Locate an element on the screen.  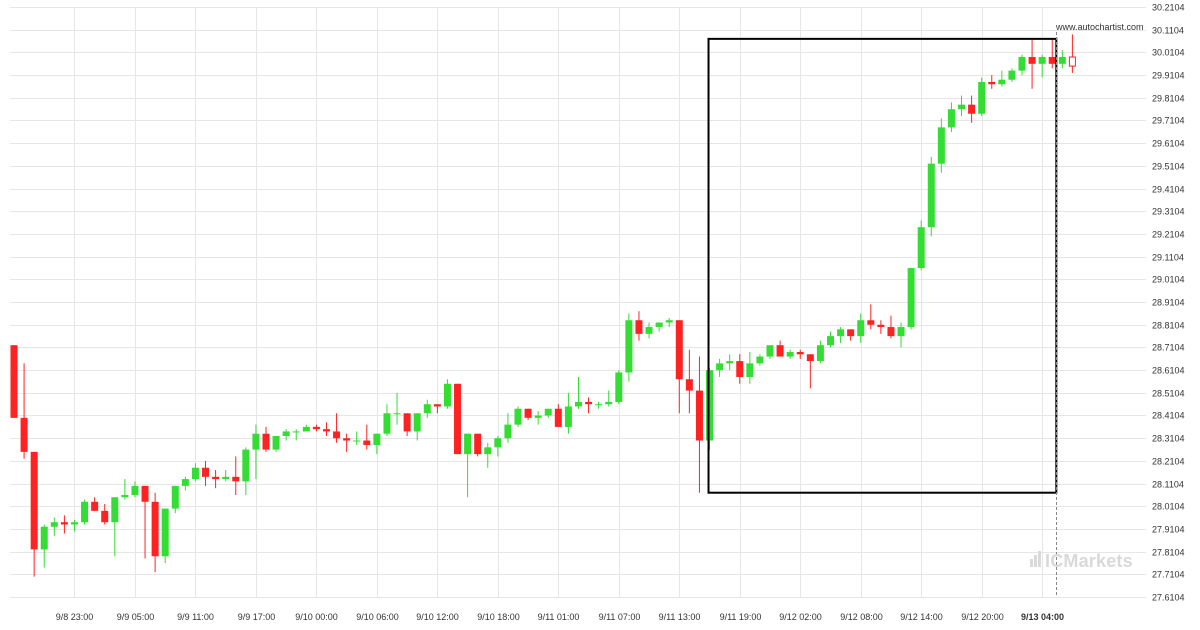
y-tick-label: 29.3104 is located at coordinates (1168, 212).